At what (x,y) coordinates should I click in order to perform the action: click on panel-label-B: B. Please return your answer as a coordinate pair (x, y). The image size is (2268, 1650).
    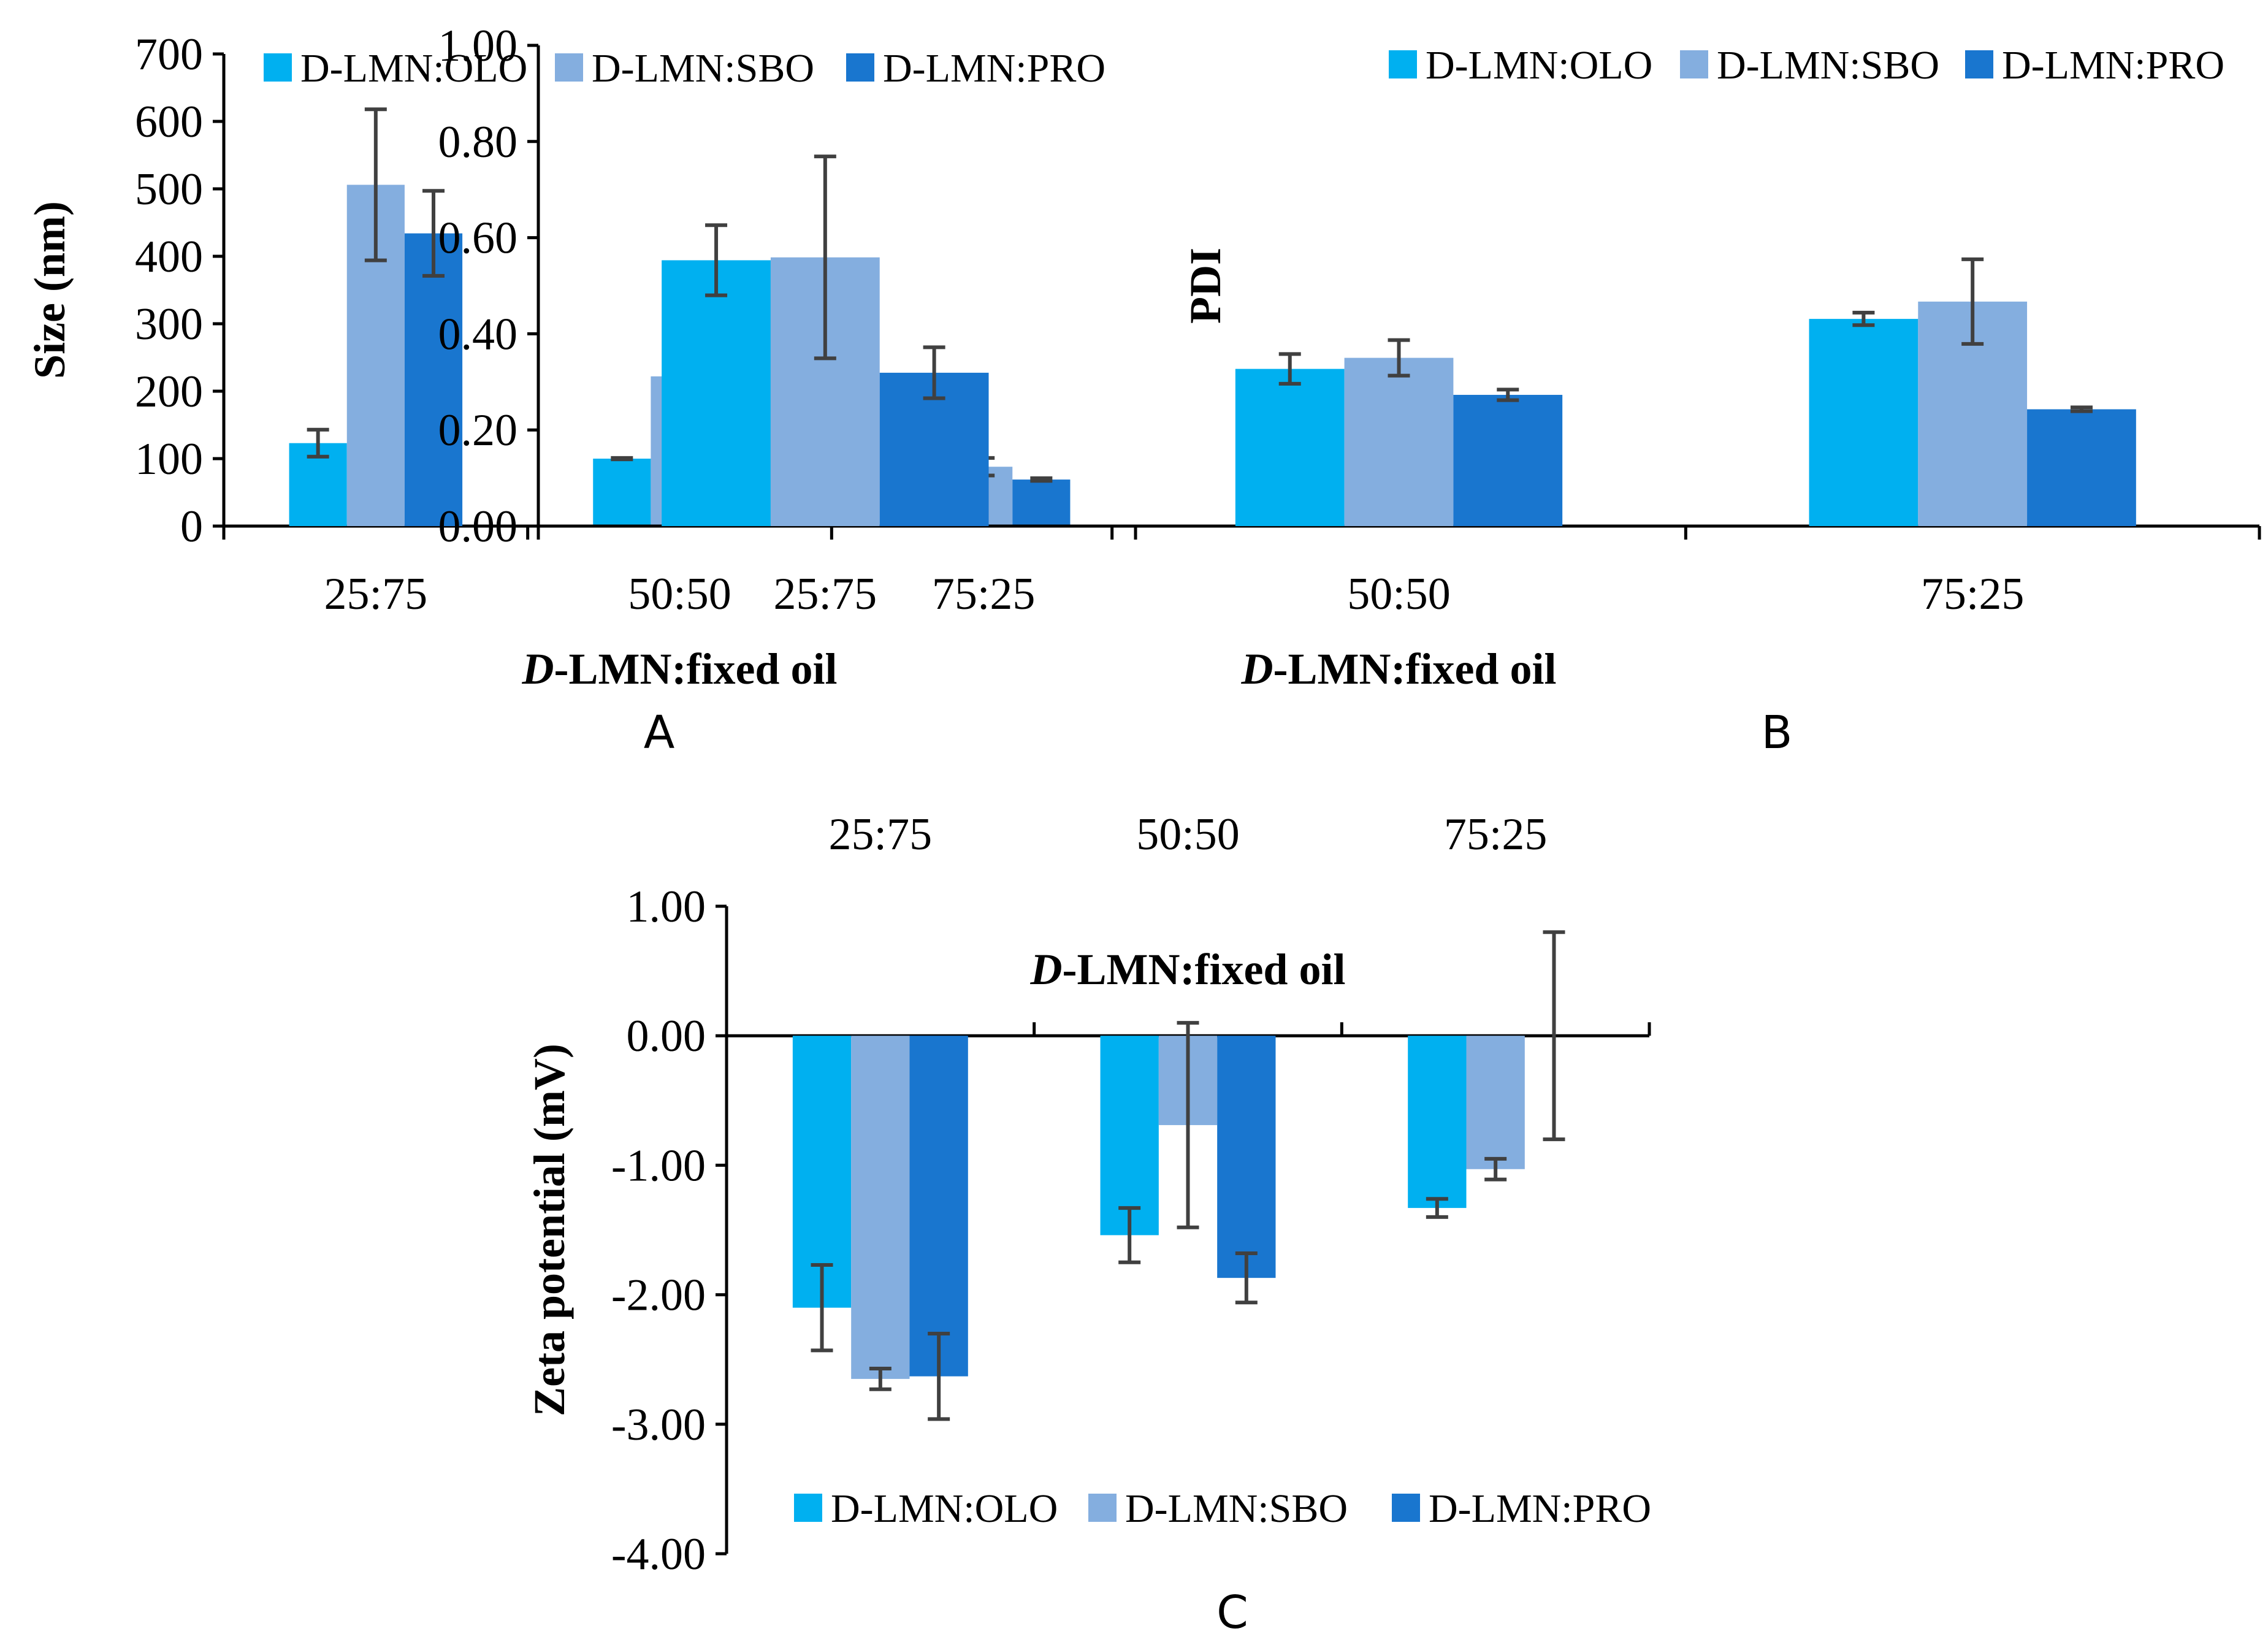
    Looking at the image, I should click on (1777, 732).